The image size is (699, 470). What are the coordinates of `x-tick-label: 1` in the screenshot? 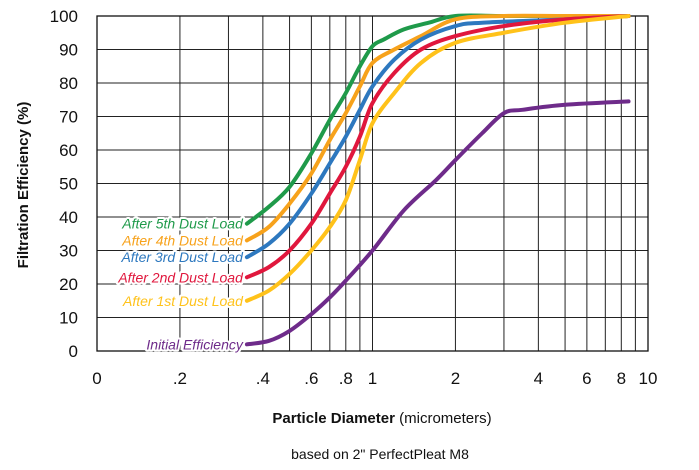 It's located at (372, 378).